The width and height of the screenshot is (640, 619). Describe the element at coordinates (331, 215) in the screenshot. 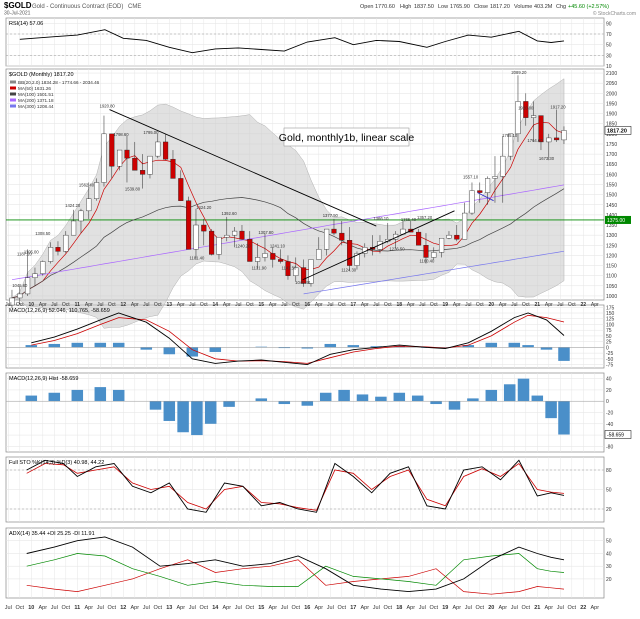

I see `price-label: 1377.50` at that location.